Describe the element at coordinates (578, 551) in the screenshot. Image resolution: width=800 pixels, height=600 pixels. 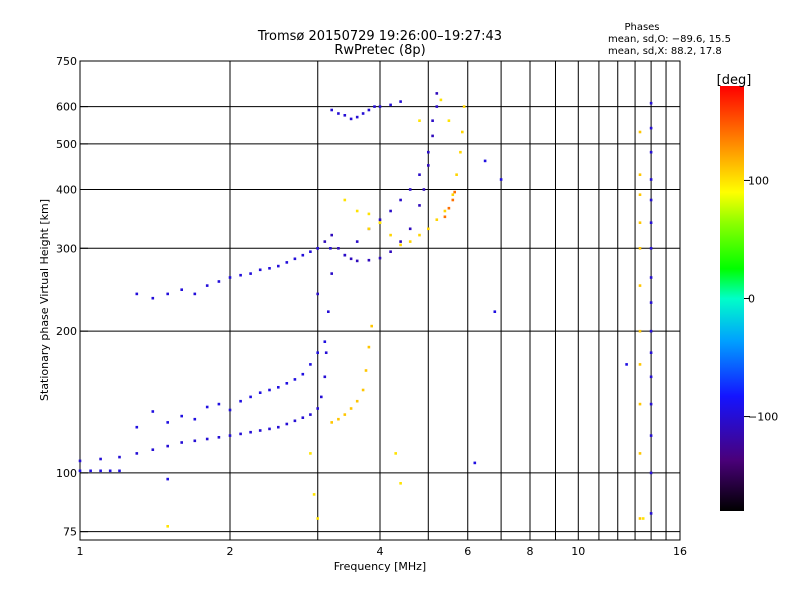
I see `x-tick-label: 10` at that location.